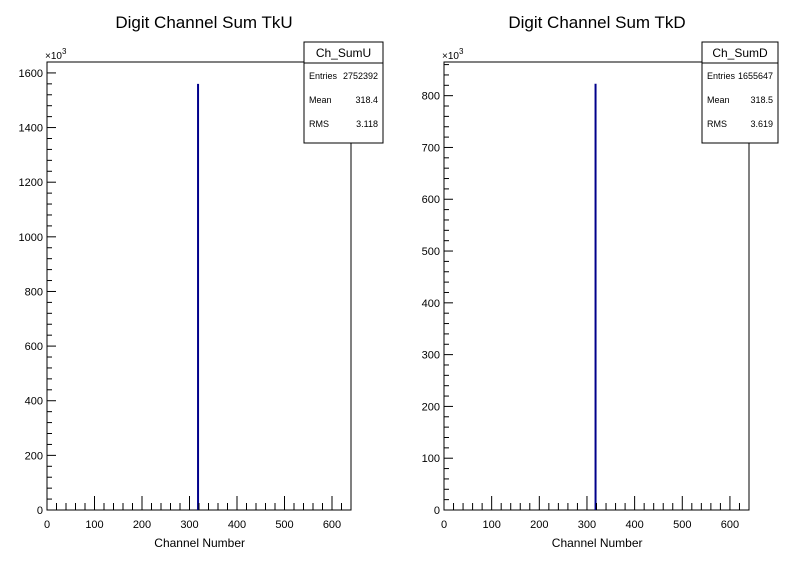  What do you see at coordinates (740, 53) in the screenshot?
I see `stats-box-title: Ch_SumD` at bounding box center [740, 53].